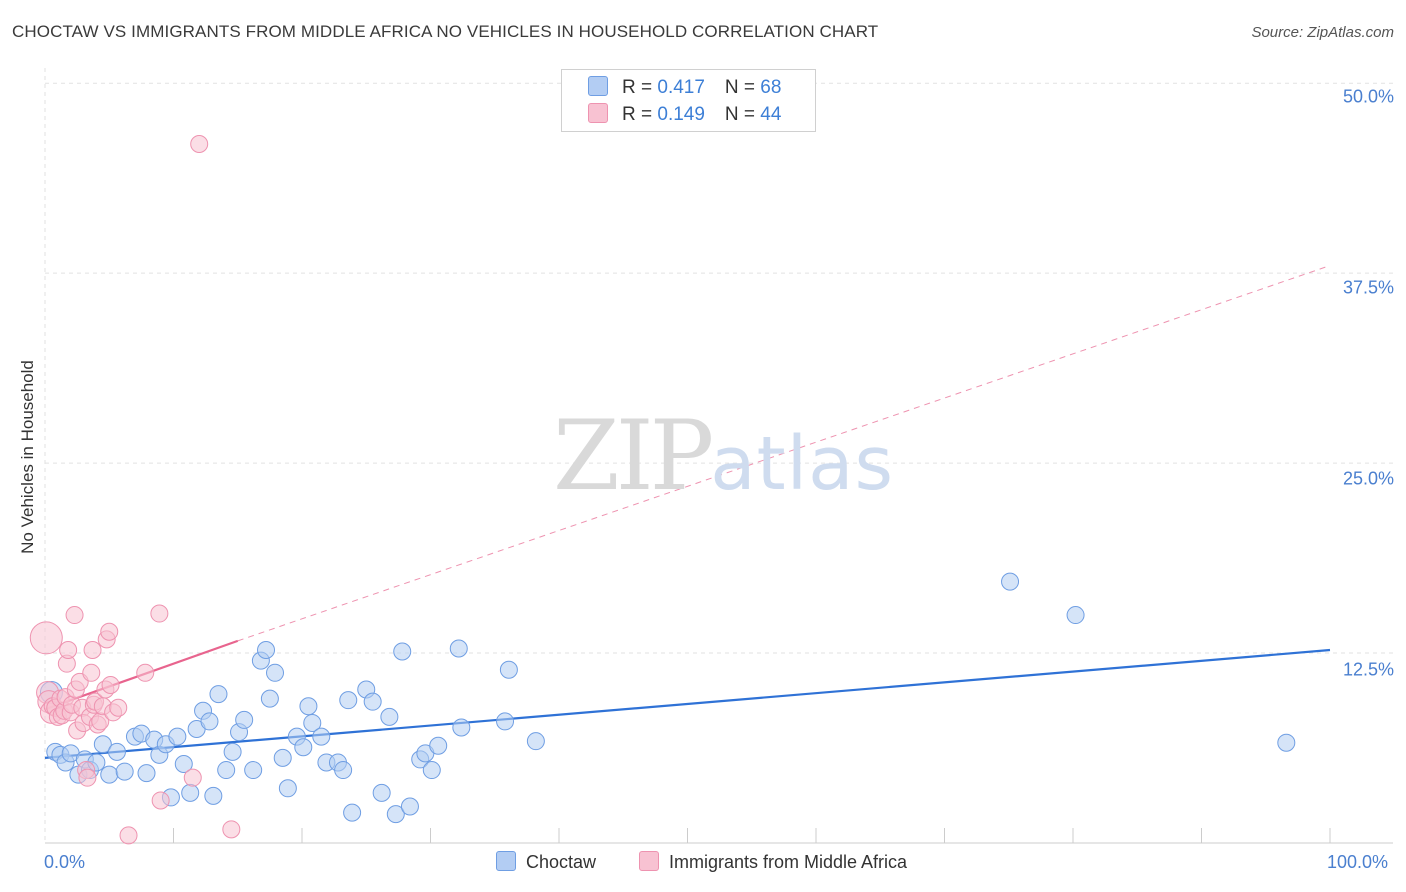 The height and width of the screenshot is (892, 1406). Describe the element at coordinates (1322, 32) in the screenshot. I see `source-credit: Source: ZipAtlas.com` at that location.